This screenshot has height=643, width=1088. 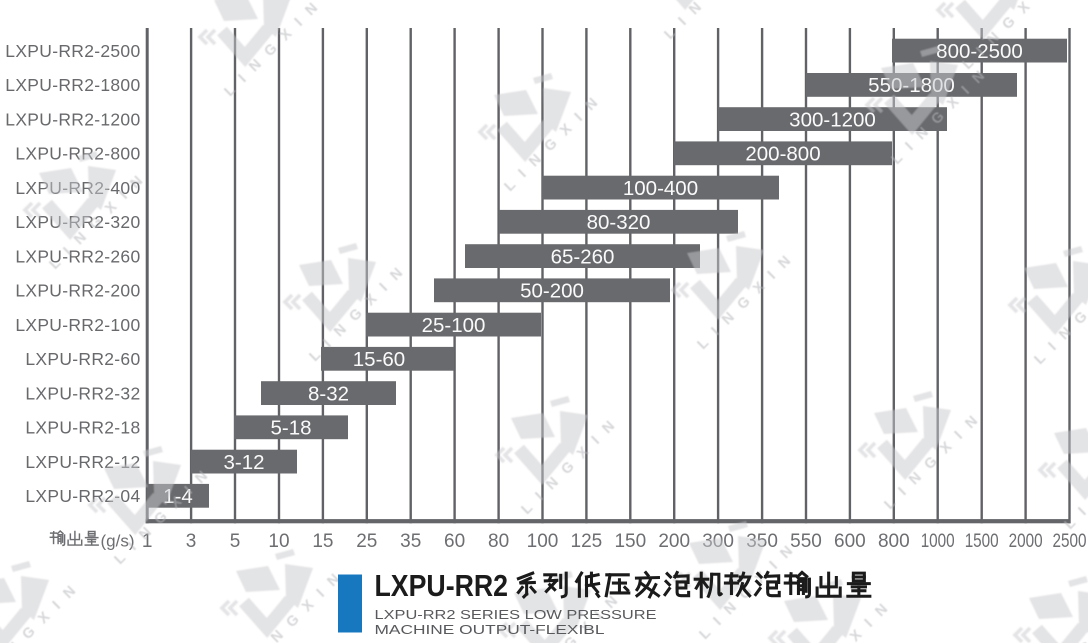 I want to click on svg-text: LXPU-RR2-2500, so click(x=72, y=51).